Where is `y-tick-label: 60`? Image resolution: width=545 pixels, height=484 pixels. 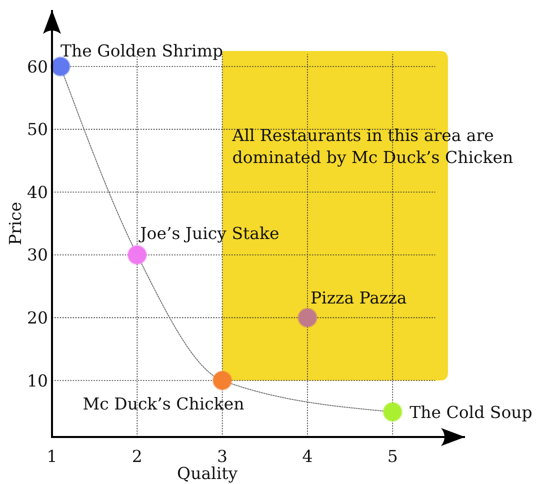 y-tick-label: 60 is located at coordinates (37, 66).